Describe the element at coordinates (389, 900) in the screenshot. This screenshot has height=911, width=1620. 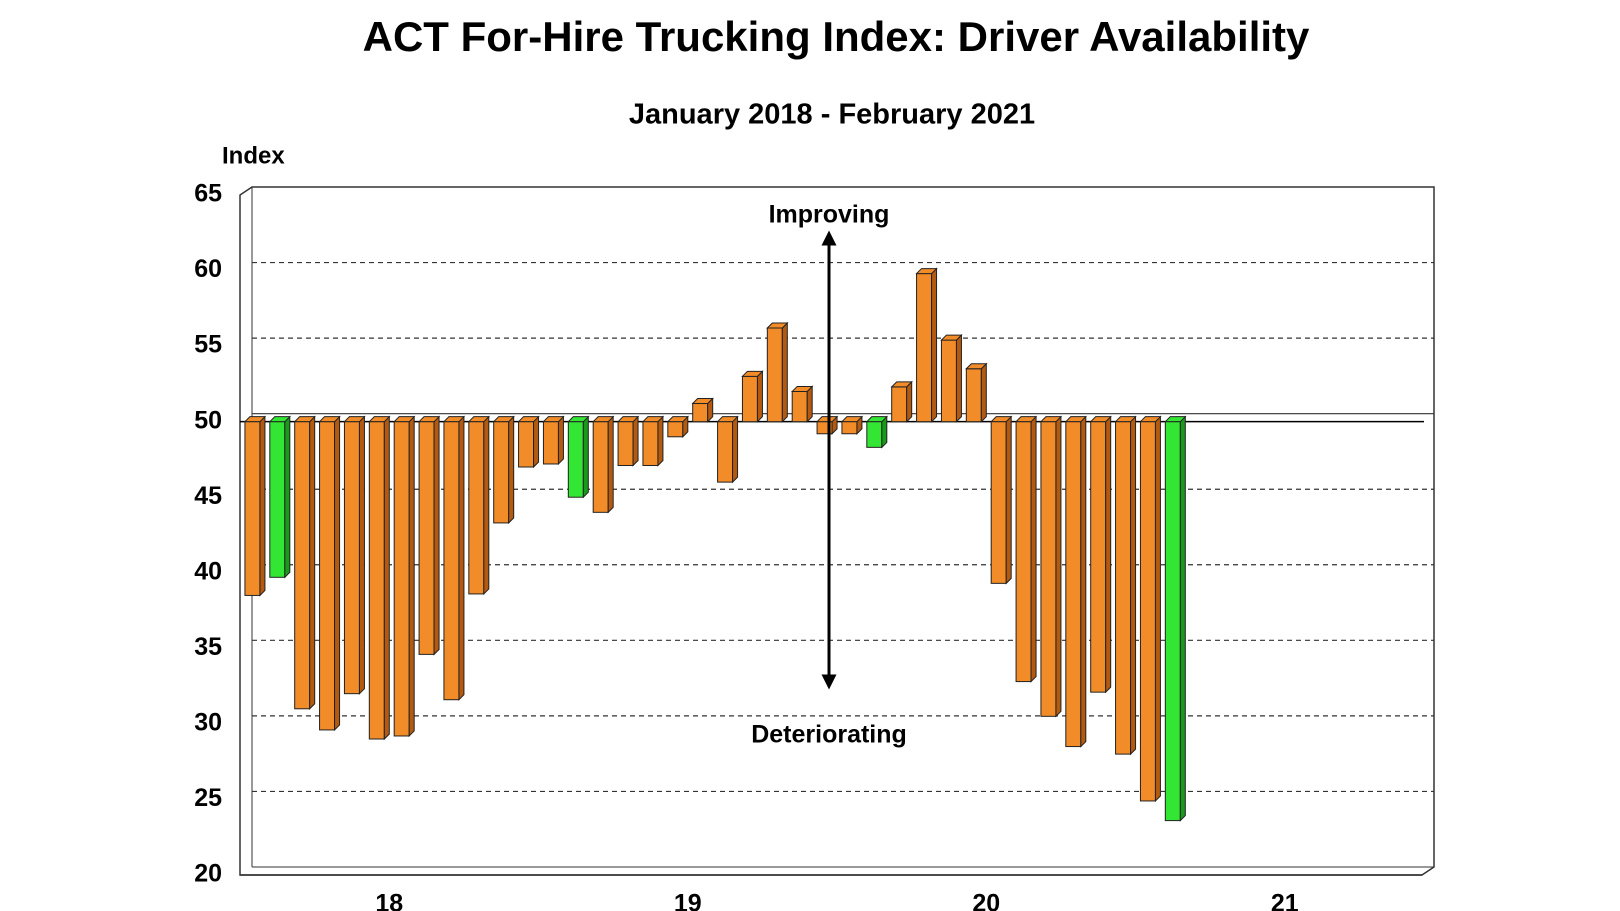
I see `x-tick-label: 18` at that location.